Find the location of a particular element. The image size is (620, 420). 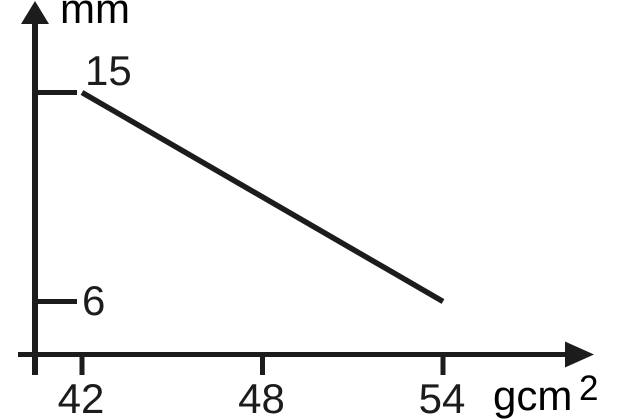

y-tick-label-15: 15 is located at coordinates (108, 70).